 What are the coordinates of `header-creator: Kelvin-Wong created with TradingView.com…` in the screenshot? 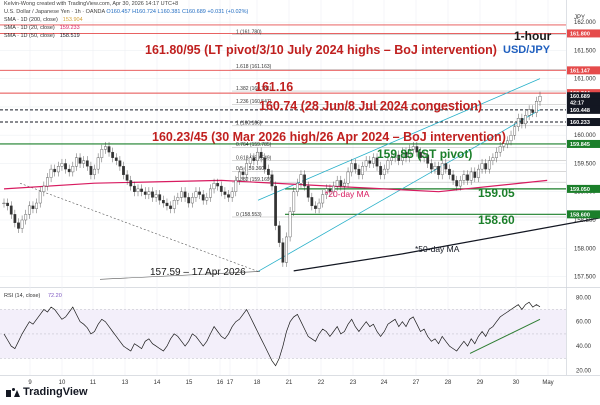 It's located at (91, 4).